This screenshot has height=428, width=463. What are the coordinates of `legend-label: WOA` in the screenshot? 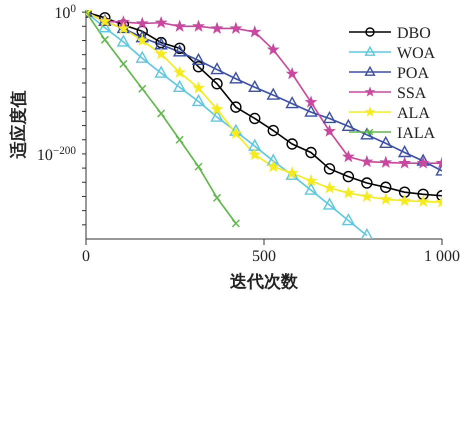 It's located at (416, 53).